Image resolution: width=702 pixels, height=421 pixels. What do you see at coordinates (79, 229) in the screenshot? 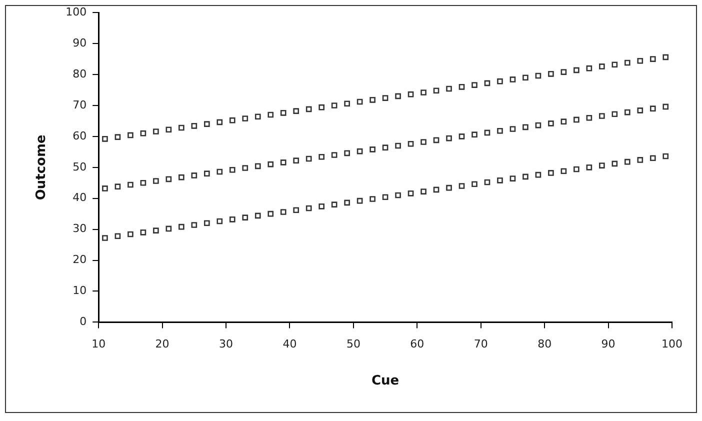
I see `y-tick-label: 30` at bounding box center [79, 229].